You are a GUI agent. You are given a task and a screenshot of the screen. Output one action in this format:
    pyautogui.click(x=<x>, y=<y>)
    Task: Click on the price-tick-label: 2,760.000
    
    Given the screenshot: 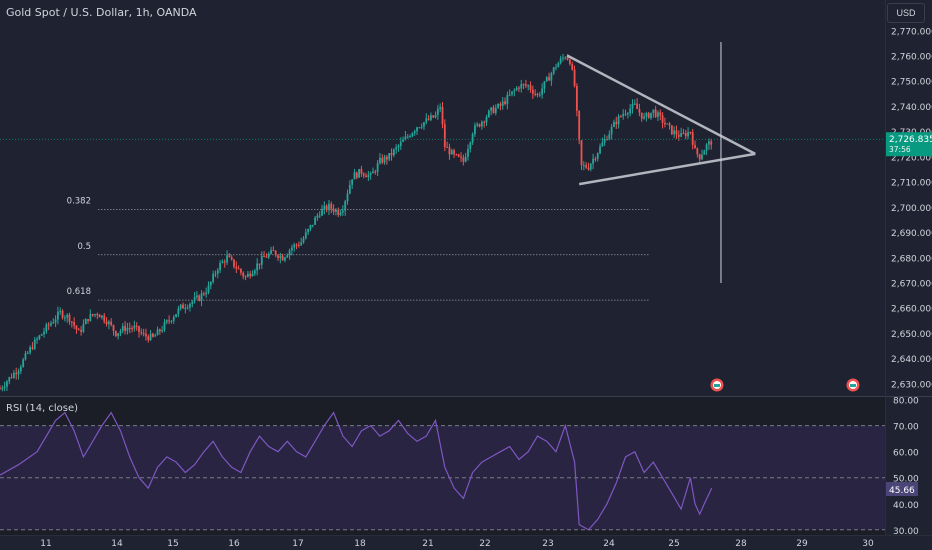 What is the action you would take?
    pyautogui.click(x=911, y=57)
    